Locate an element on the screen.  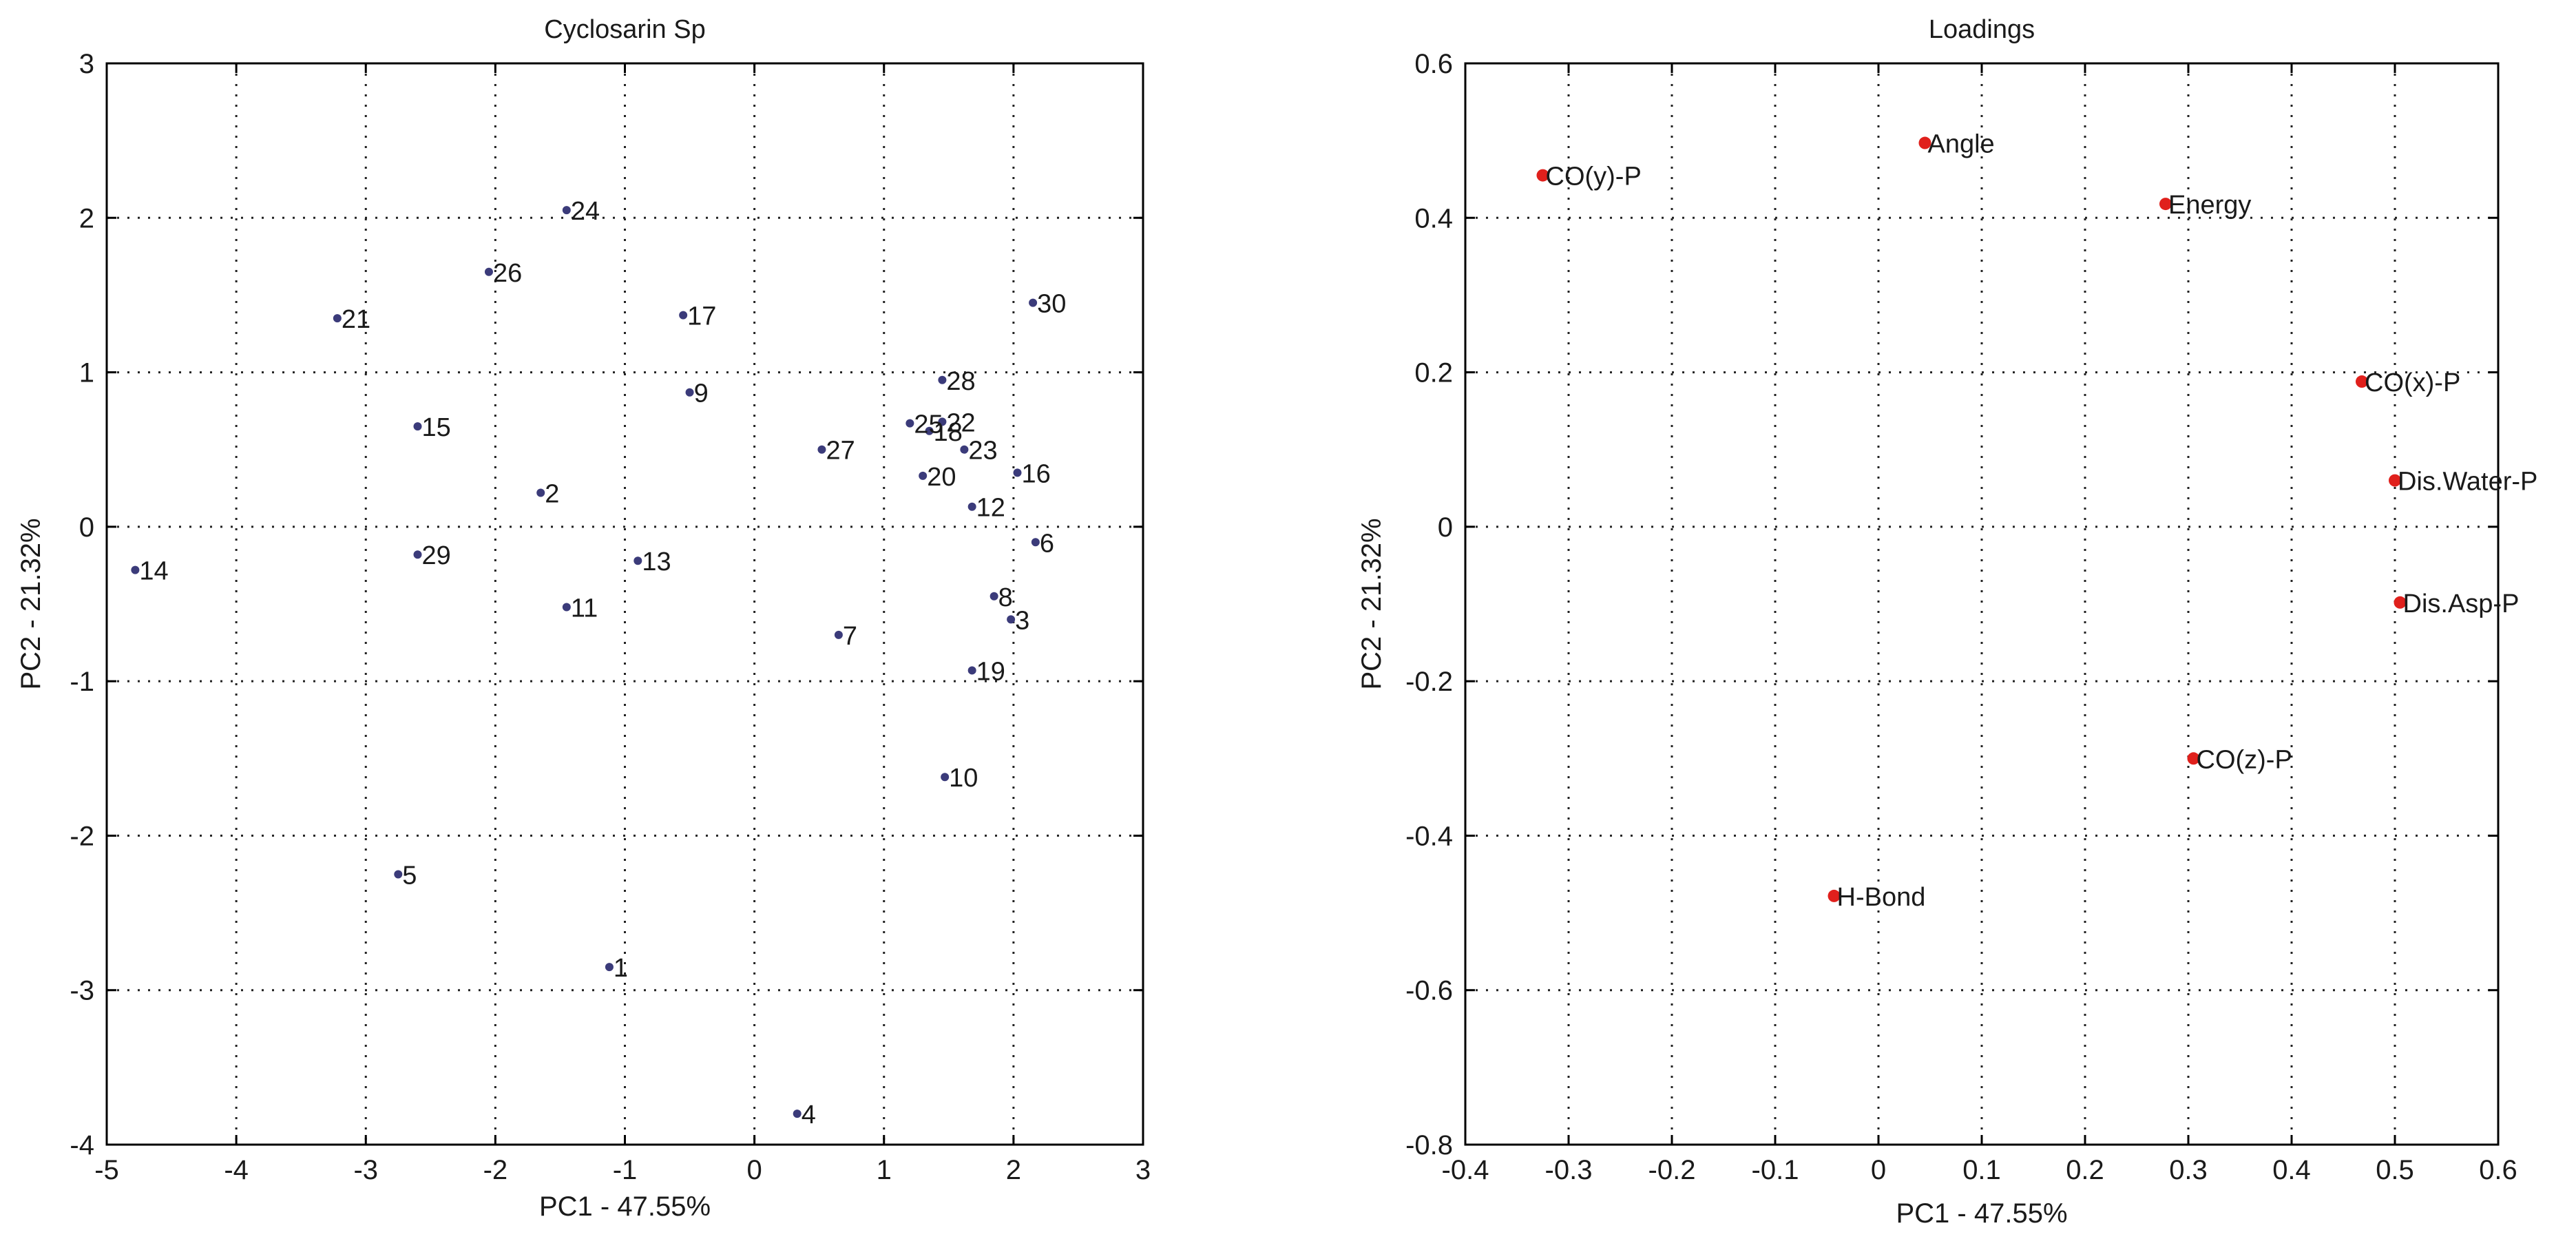
data-point-label: 26 is located at coordinates (507, 273).